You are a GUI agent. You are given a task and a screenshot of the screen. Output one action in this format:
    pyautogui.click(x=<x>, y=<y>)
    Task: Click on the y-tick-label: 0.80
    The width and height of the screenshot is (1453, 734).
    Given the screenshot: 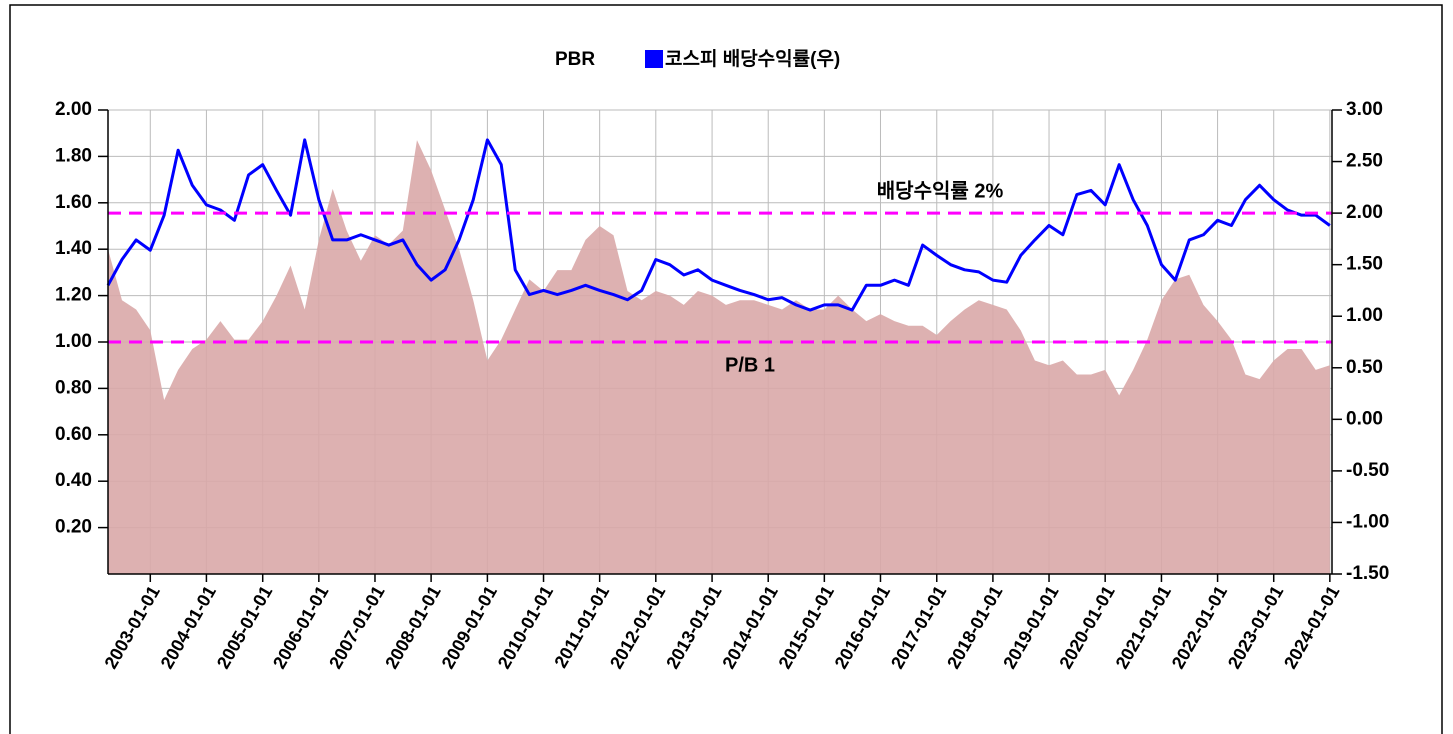 What is the action you would take?
    pyautogui.click(x=73, y=387)
    